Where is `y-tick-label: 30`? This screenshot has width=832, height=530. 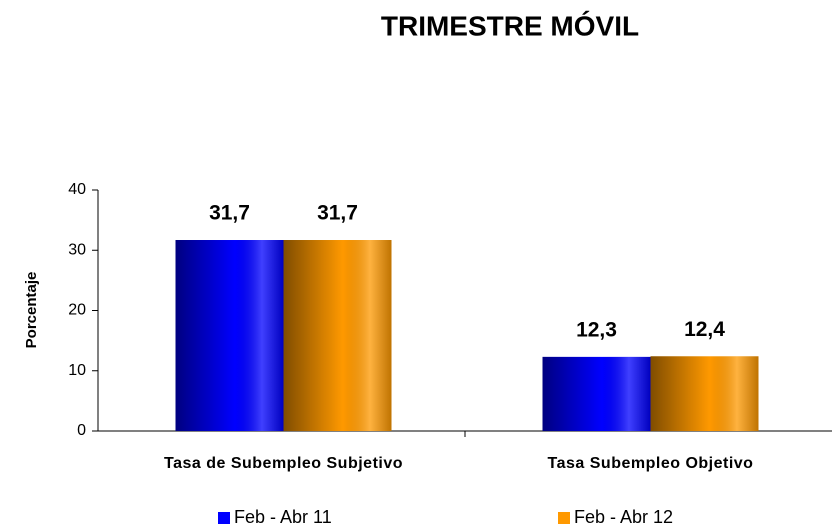 y-tick-label: 30 is located at coordinates (77, 249).